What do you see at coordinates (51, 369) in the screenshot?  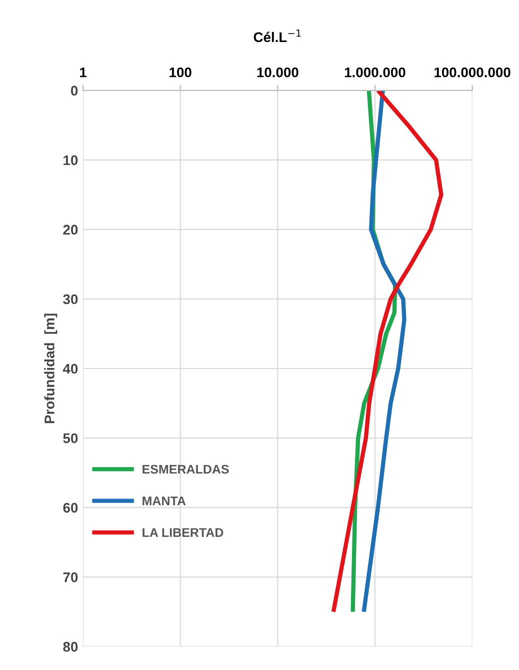 I see `y-axis-title: Profundidad [m]` at bounding box center [51, 369].